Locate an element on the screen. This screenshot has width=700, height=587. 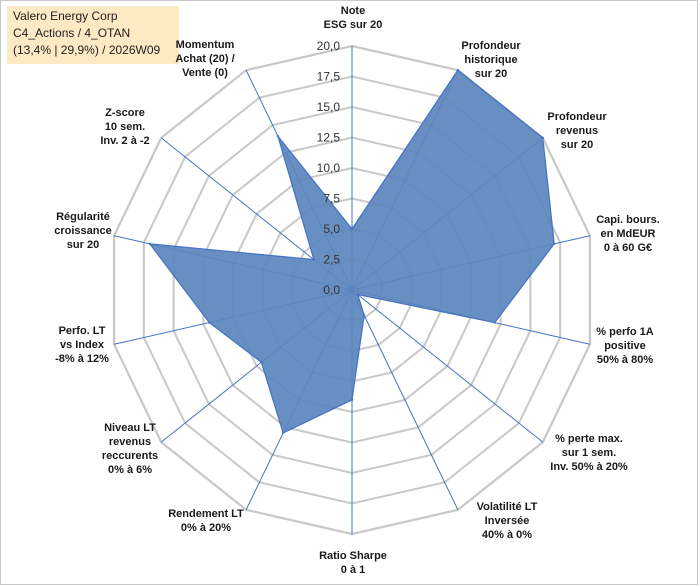
axis-label: Perfo. LT vs Index -8% à 12% is located at coordinates (82, 345).